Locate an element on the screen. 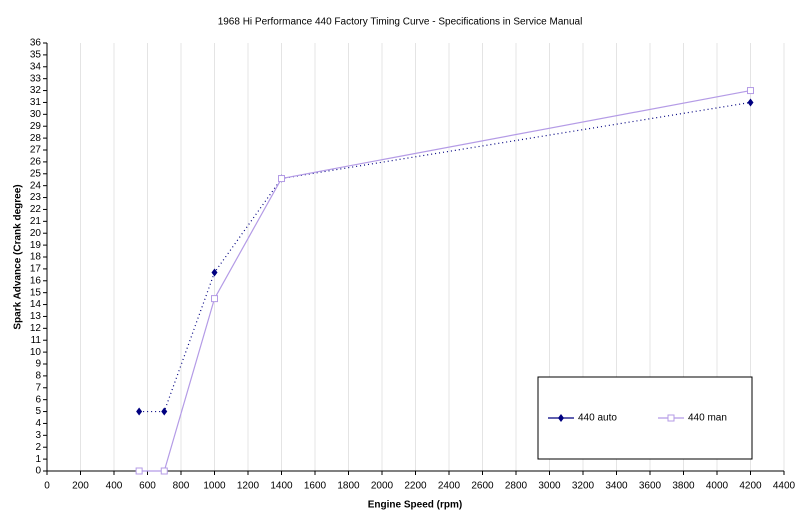 Image resolution: width=800 pixels, height=518 pixels. x-tick-label: 400 is located at coordinates (114, 486).